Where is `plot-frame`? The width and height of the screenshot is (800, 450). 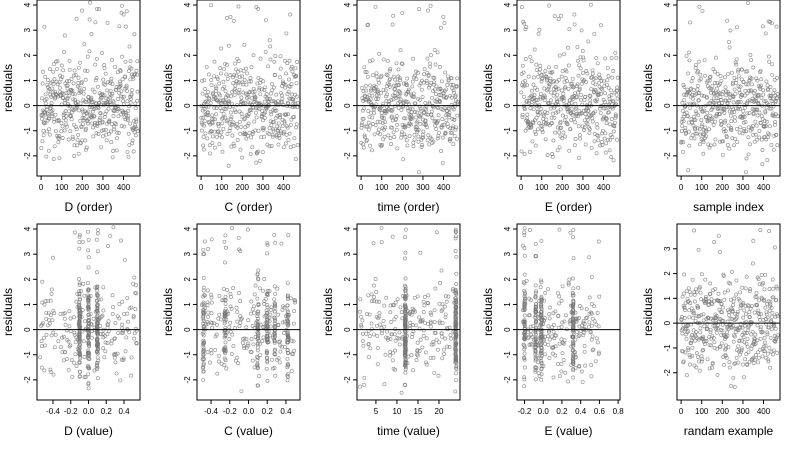
plot-frame is located at coordinates (728, 88).